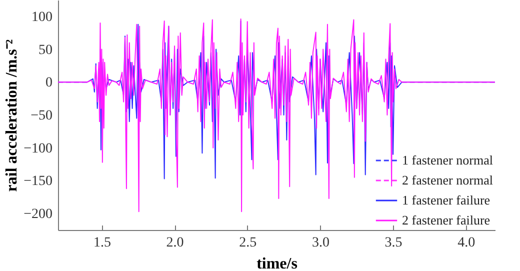 The width and height of the screenshot is (520, 271). I want to click on y-tick-label: −50, so click(41, 116).